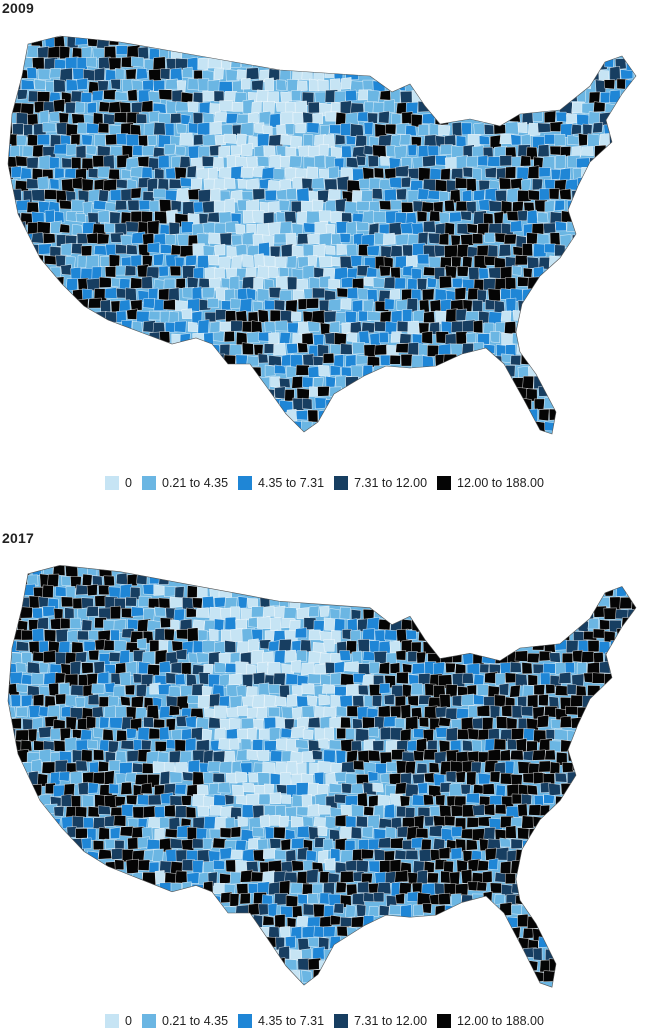 This screenshot has height=1030, width=649. What do you see at coordinates (490, 1021) in the screenshot?
I see `legend-item: 12.00 to 188.00` at bounding box center [490, 1021].